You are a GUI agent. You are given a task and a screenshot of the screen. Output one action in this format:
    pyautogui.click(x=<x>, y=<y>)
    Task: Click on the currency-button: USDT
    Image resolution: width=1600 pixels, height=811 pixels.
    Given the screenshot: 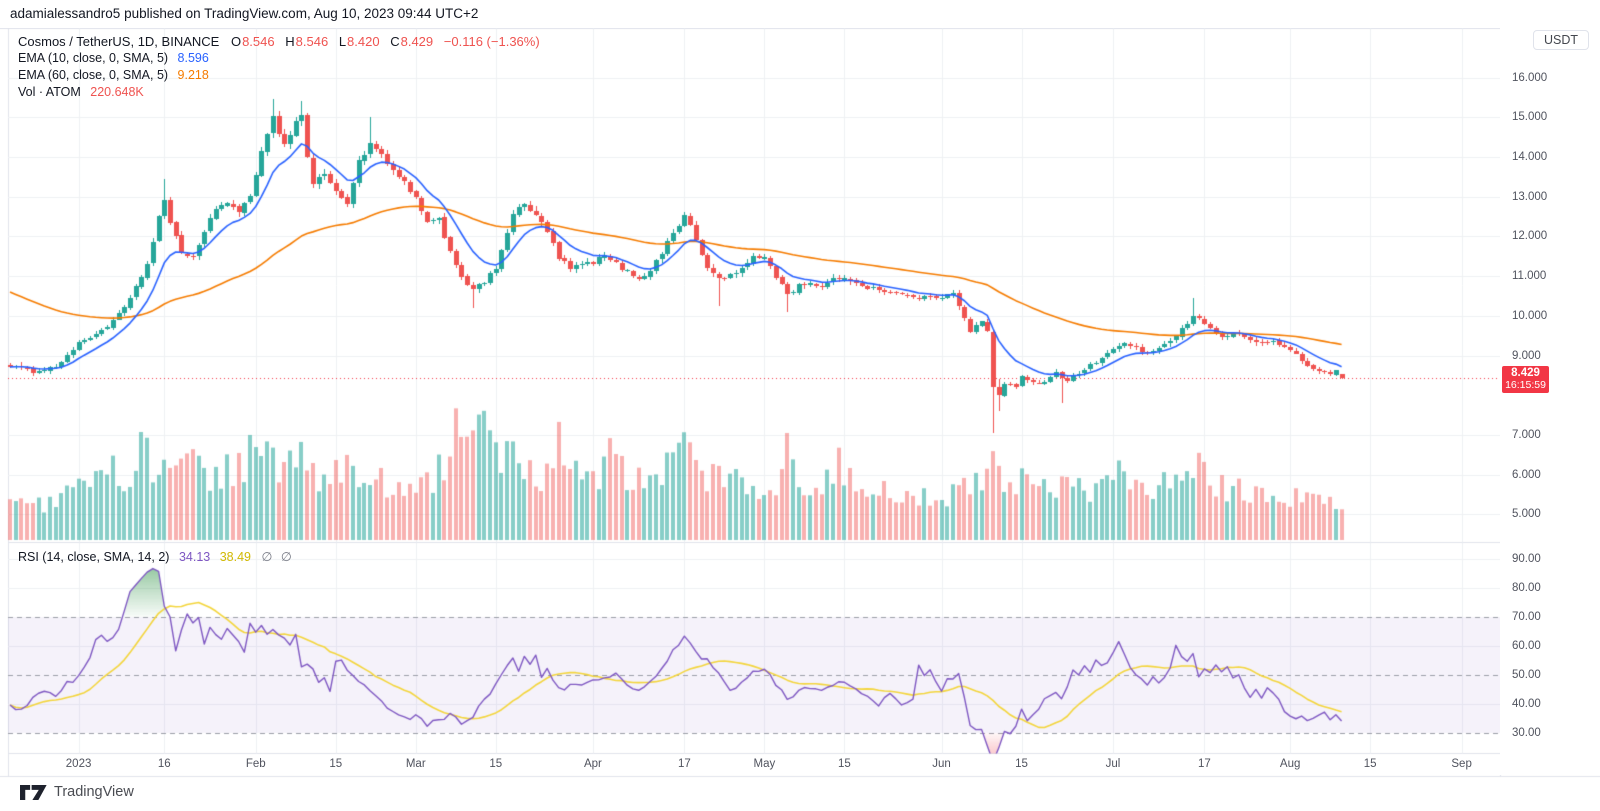 What is the action you would take?
    pyautogui.click(x=1561, y=40)
    